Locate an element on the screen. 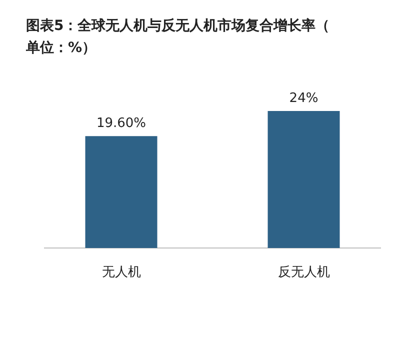 The image size is (409, 338). data-label: 19.60% is located at coordinates (121, 124).